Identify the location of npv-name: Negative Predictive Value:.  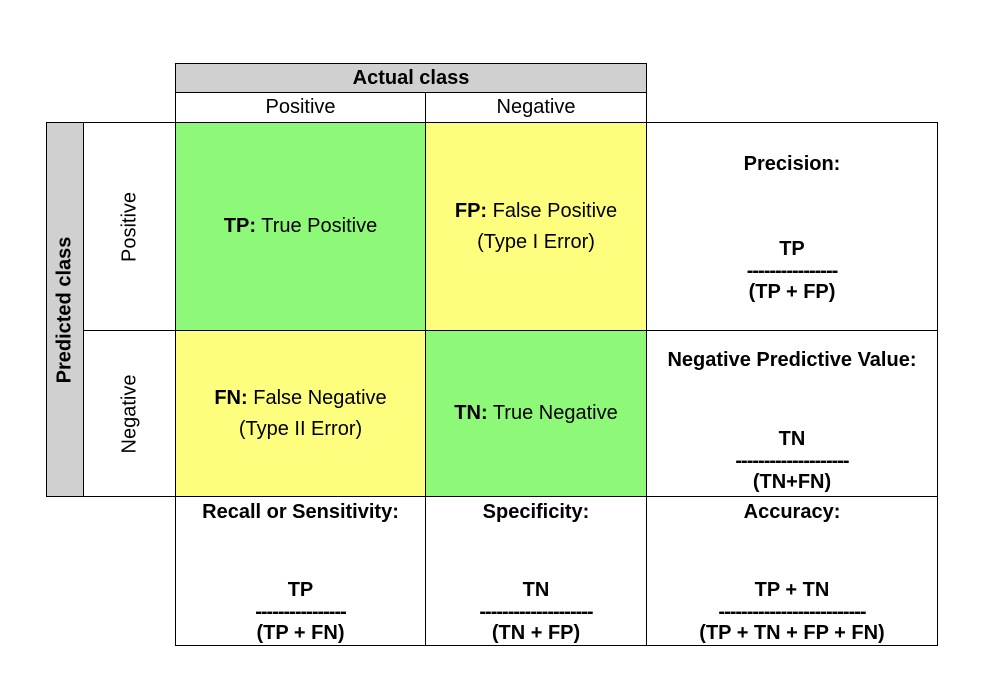
(792, 360).